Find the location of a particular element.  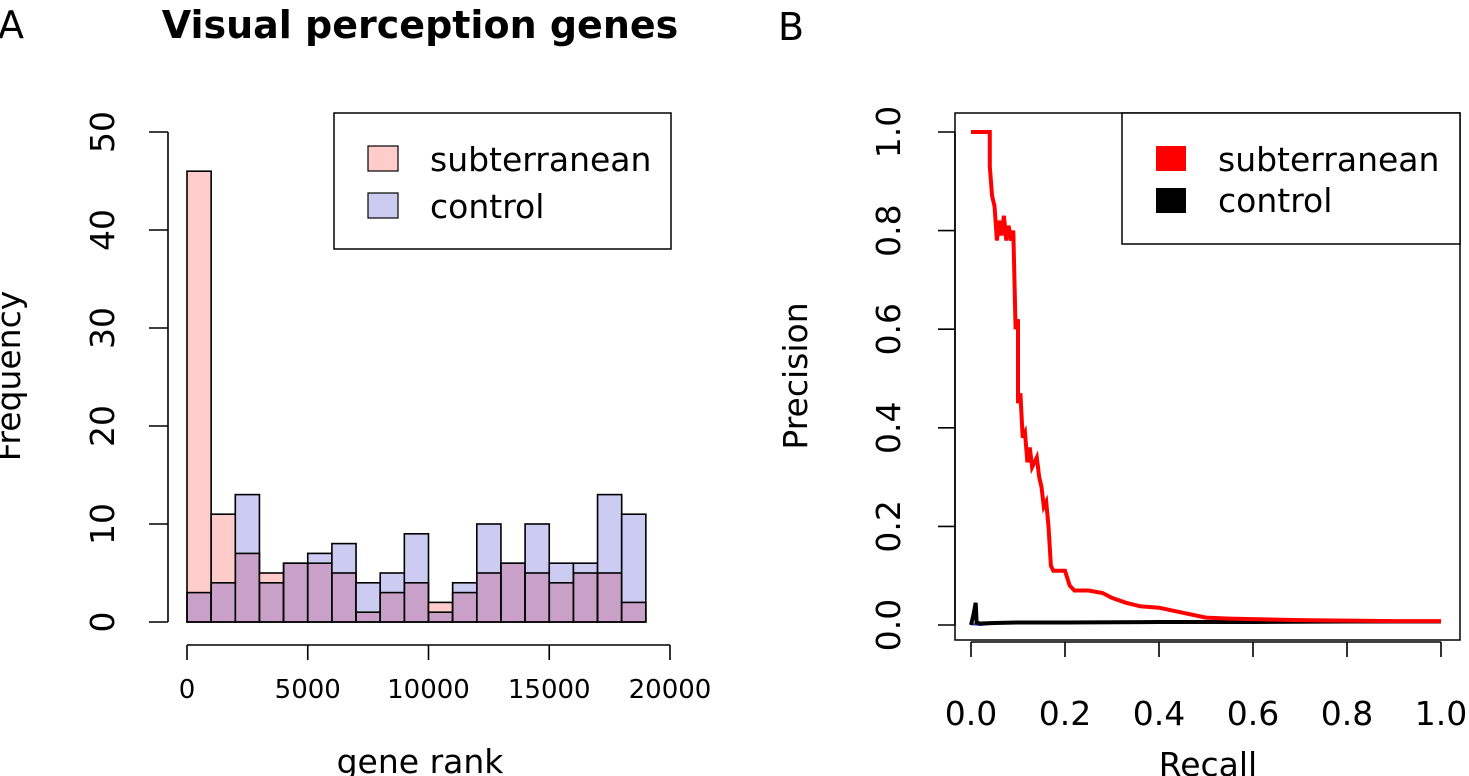

y-tick-label: 10 is located at coordinates (102, 524).